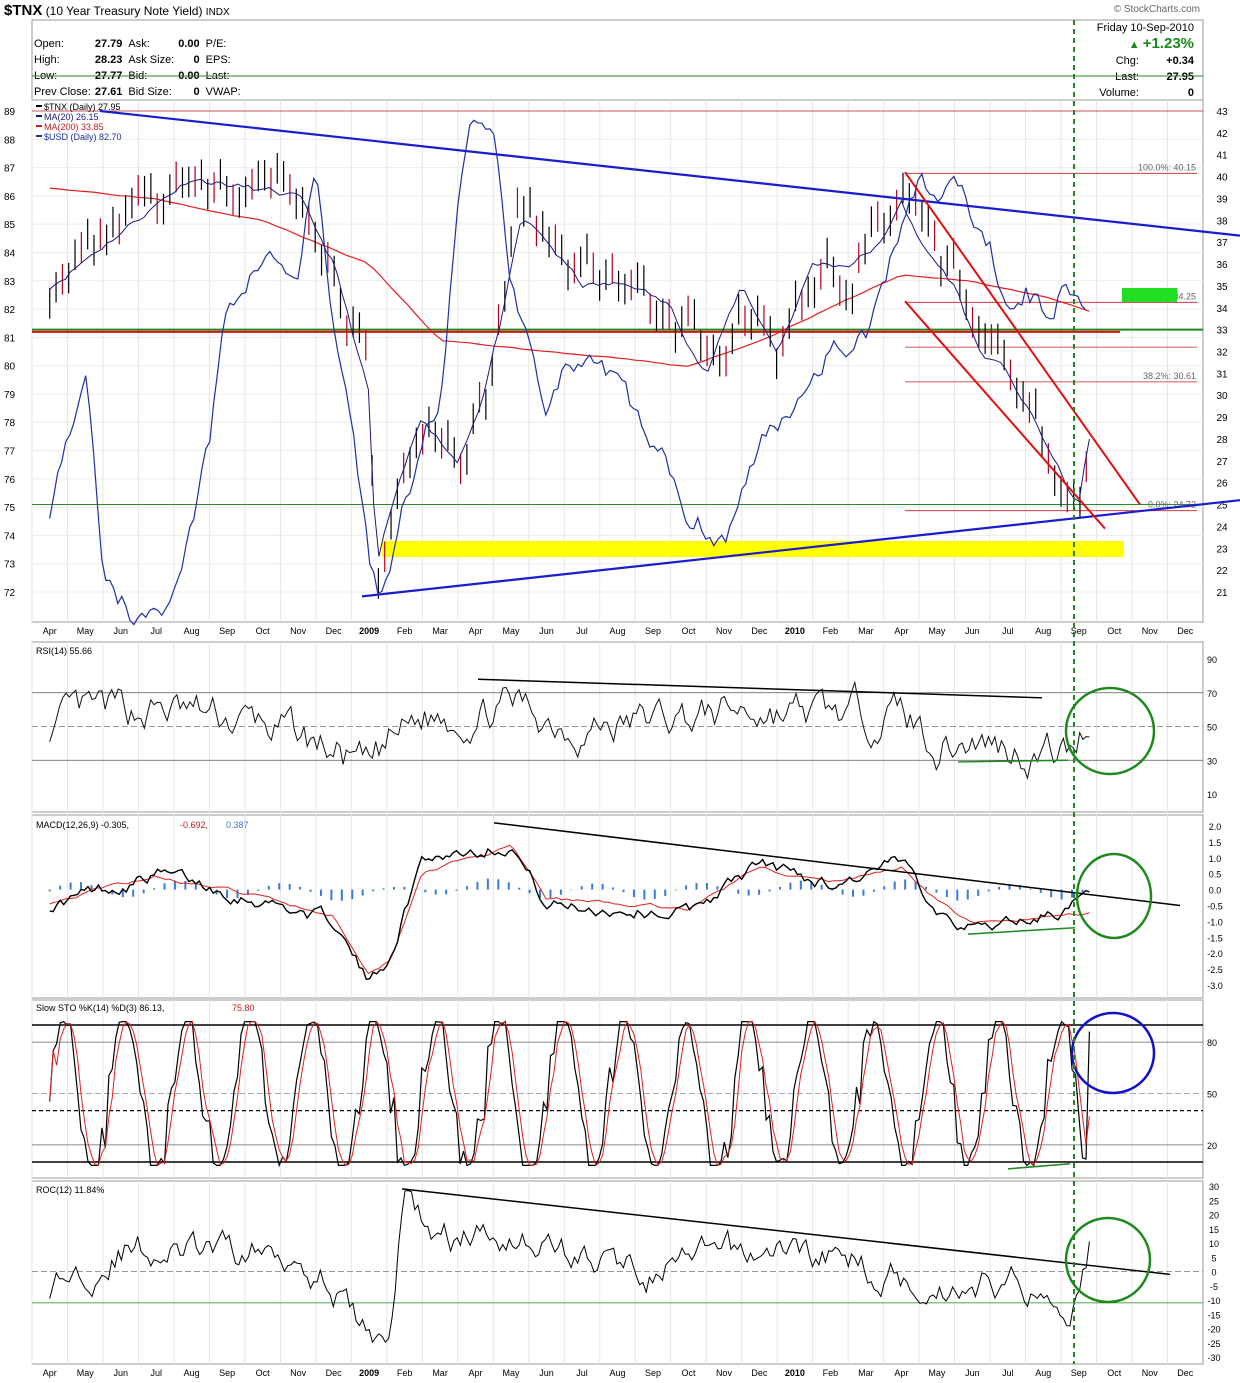 The width and height of the screenshot is (1240, 1383). I want to click on chg-label: Chg:, so click(1127, 61).